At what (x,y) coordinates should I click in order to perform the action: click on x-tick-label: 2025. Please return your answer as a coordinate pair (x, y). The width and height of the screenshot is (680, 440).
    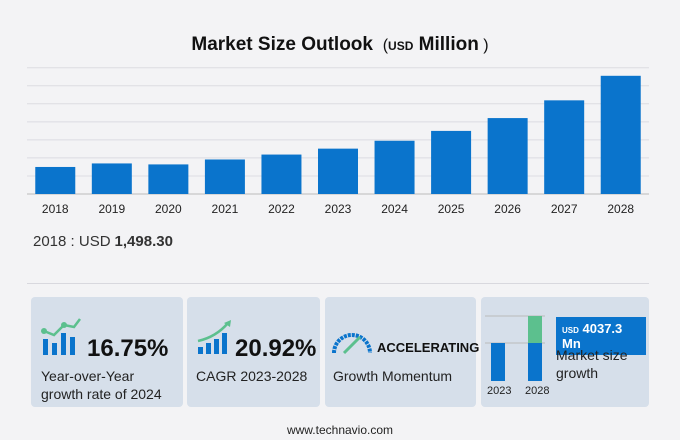
    Looking at the image, I should click on (451, 209).